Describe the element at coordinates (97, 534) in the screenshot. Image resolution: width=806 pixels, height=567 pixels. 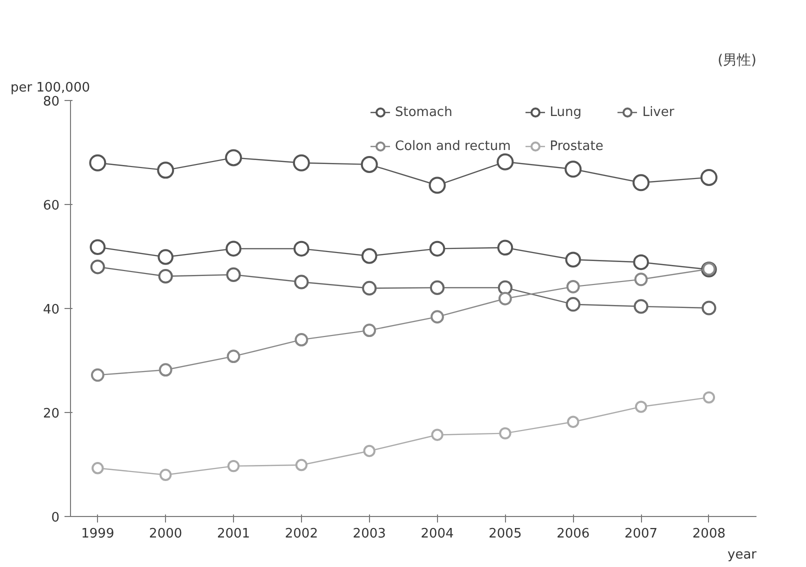
I see `x-tick-label: 1999` at that location.